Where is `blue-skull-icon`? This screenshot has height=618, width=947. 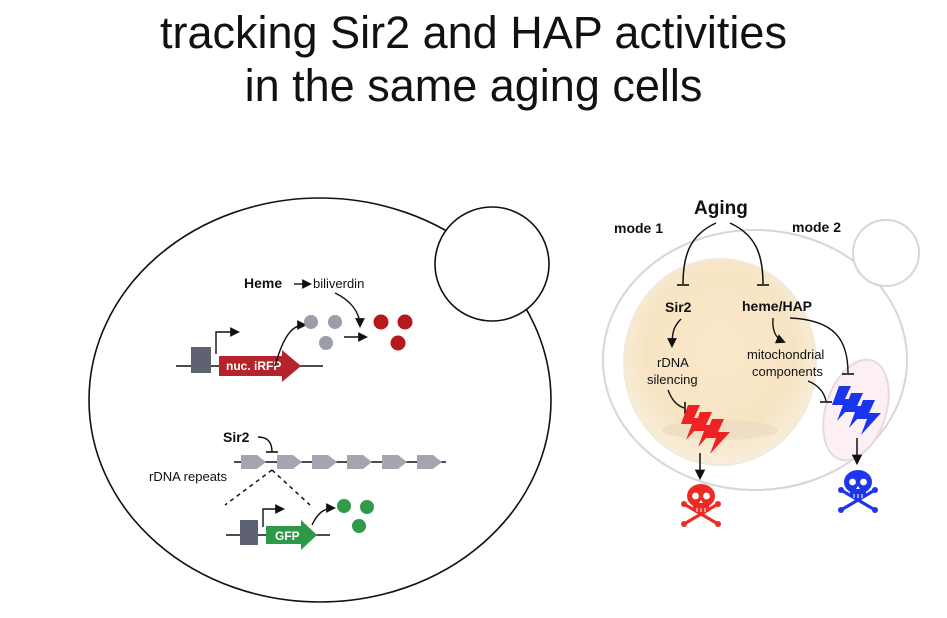 blue-skull-icon is located at coordinates (858, 491).